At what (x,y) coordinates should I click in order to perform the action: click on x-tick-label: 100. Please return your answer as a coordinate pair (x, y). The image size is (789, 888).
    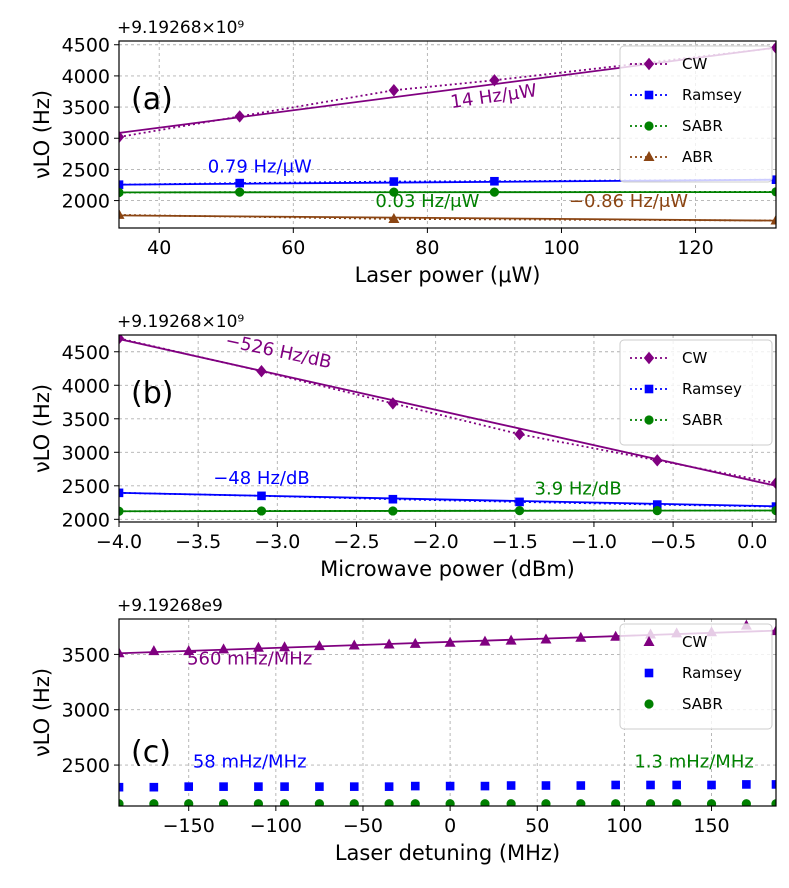
    Looking at the image, I should click on (624, 826).